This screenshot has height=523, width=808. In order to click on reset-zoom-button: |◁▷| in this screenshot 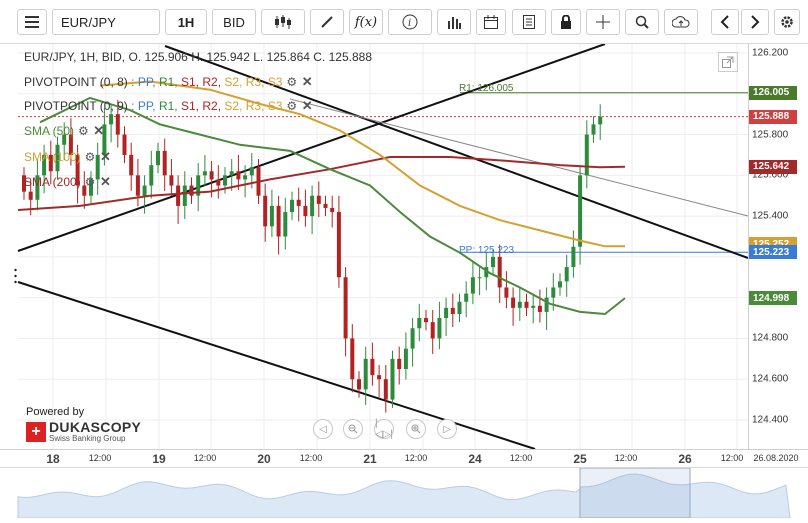, I will do `click(384, 429)`.